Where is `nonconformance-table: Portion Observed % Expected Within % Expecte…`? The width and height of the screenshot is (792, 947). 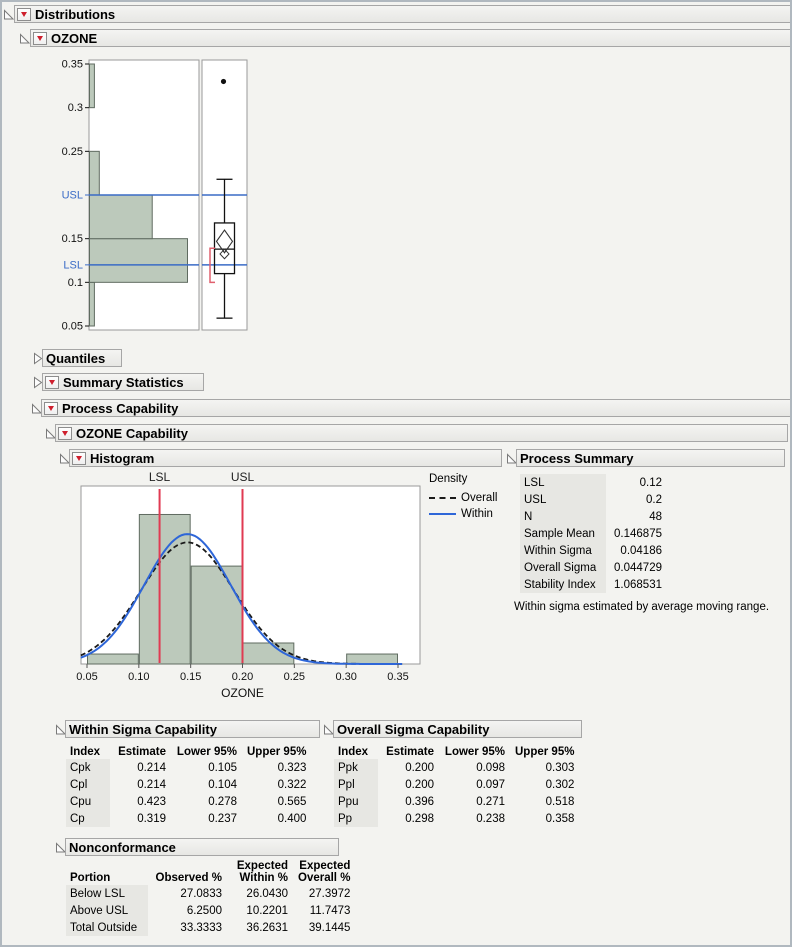
nonconformance-table: Portion Observed % Expected Within % Expecte… is located at coordinates (211, 898).